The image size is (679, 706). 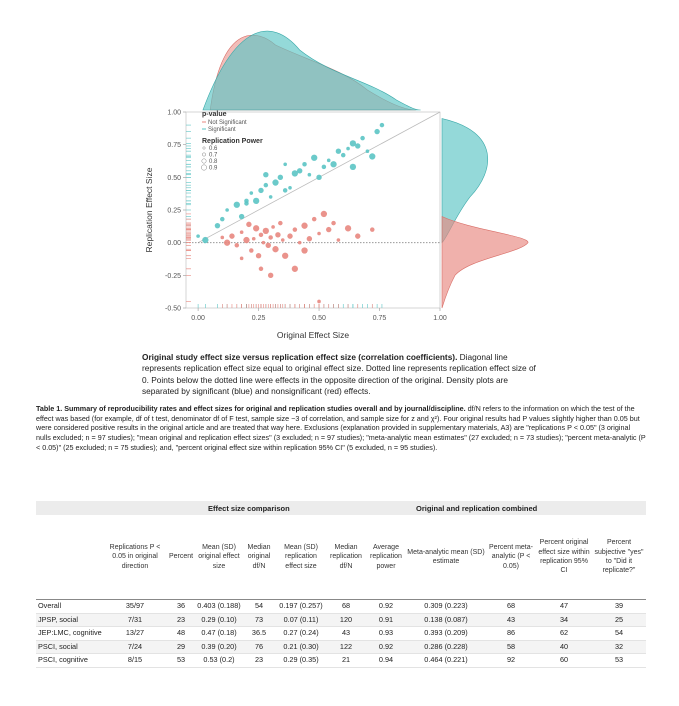 What do you see at coordinates (198, 318) in the screenshot?
I see `x-tick-label: 0.00` at bounding box center [198, 318].